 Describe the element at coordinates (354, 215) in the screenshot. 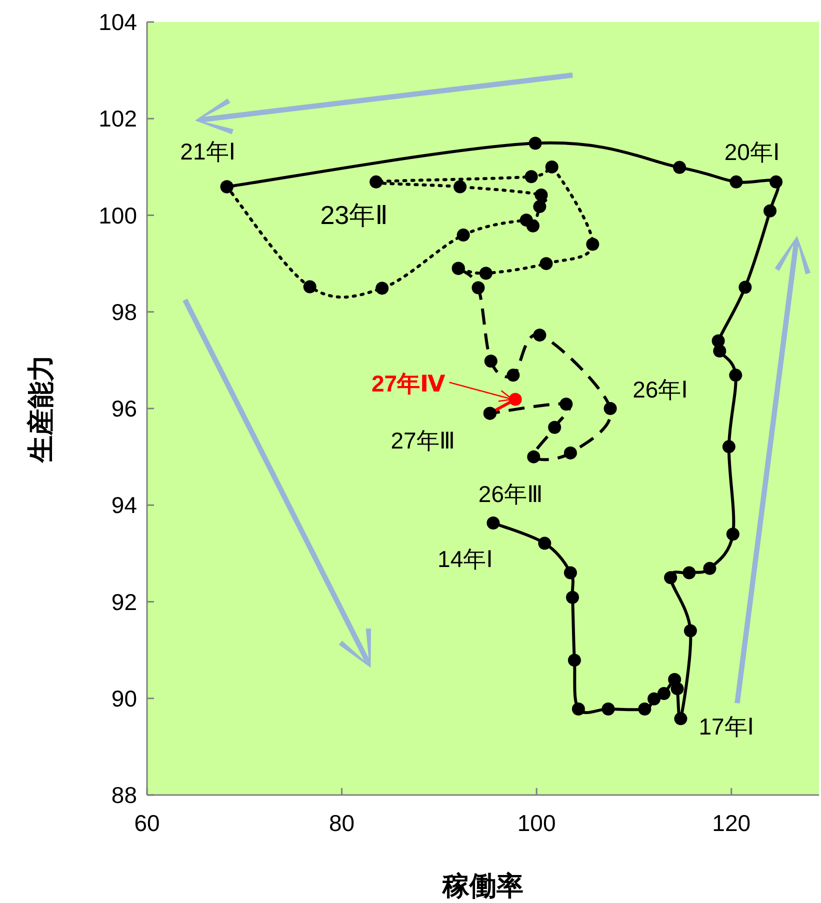

I see `annotation: 23年Ⅱ` at that location.